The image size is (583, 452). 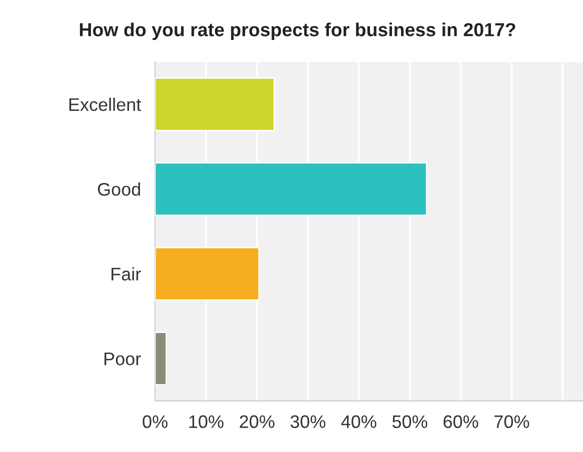 I want to click on x-tick-label: 30%, so click(x=308, y=421).